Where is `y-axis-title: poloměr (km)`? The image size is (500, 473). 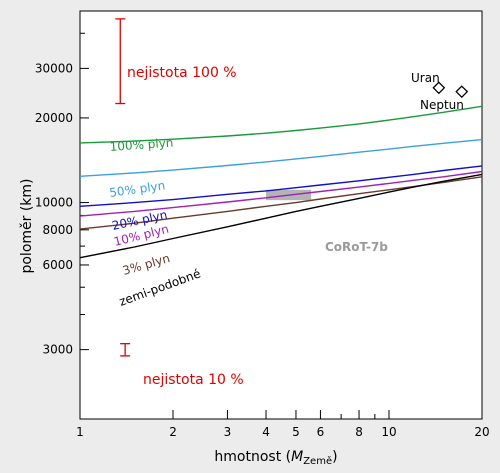 y-axis-title: poloměr (km) is located at coordinates (27, 225).